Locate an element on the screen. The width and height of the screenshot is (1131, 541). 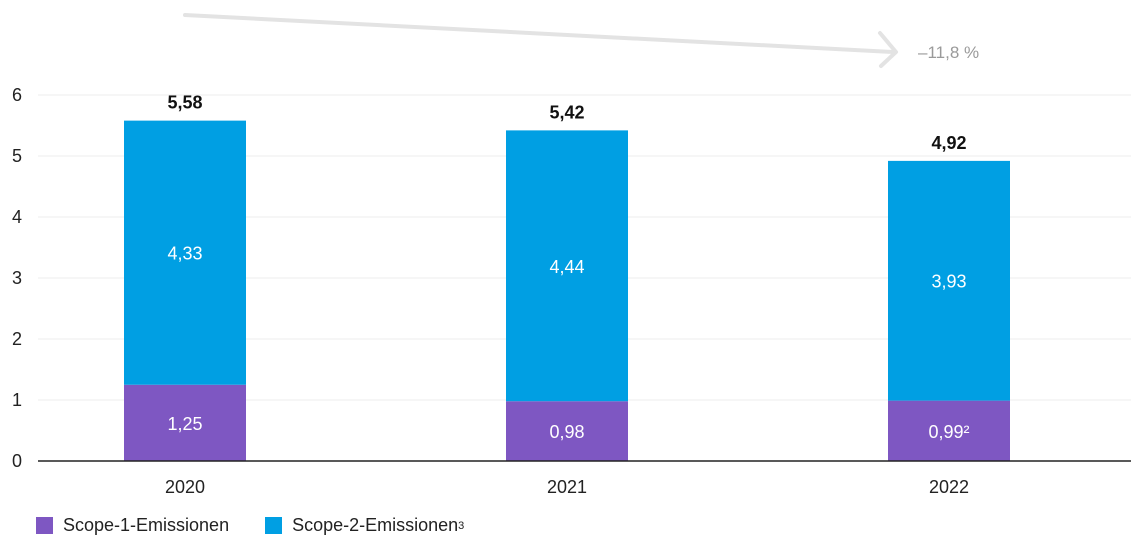
total-label-2022: 4,92 is located at coordinates (948, 143).